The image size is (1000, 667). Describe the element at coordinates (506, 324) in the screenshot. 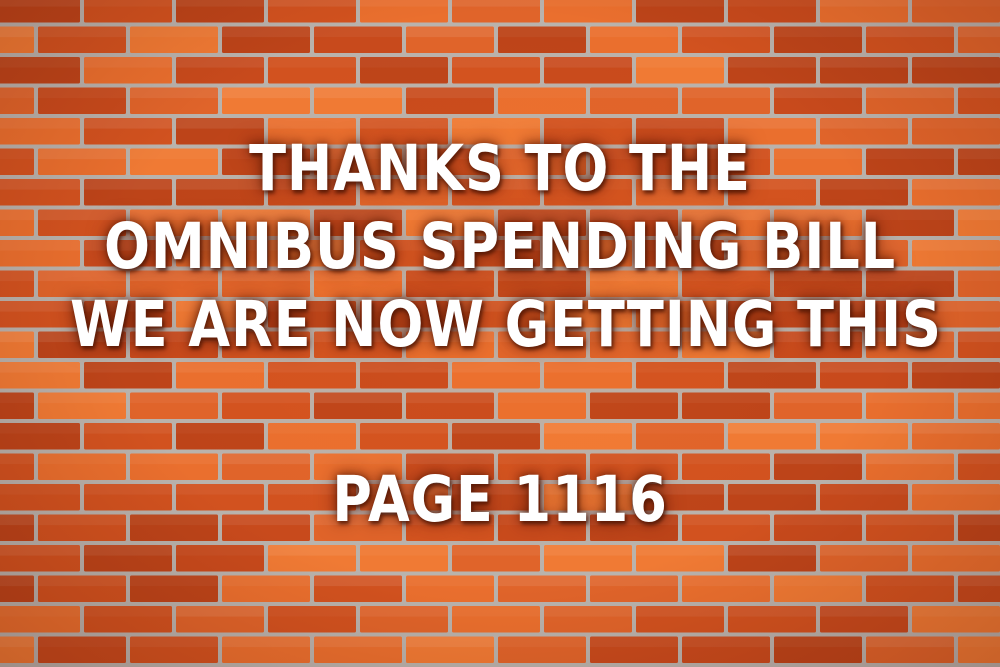

I see `headline-line-3: WE ARE NOW GETTING THIS` at that location.